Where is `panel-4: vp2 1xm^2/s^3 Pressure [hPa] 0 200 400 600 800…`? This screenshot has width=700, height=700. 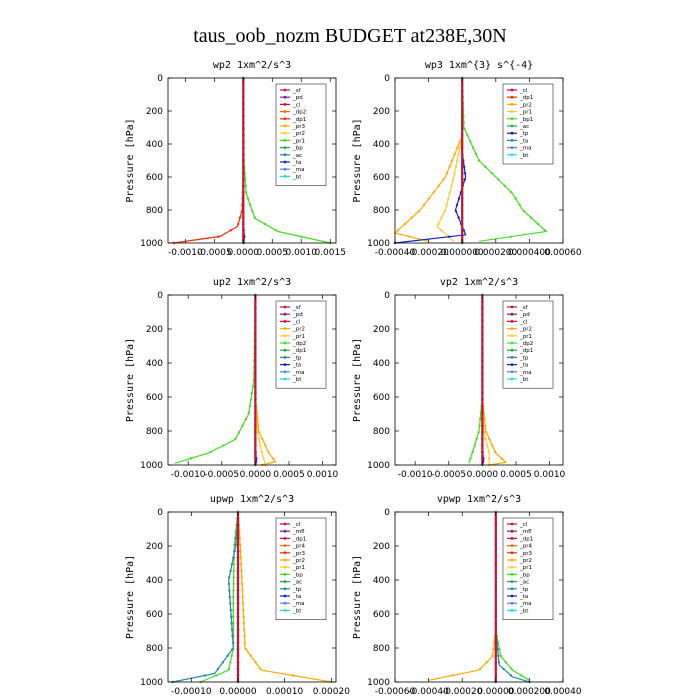
panel-4: vp2 1xm^2/s^3 Pressure [hPa] 0 200 400 600 800… is located at coordinates (459, 378).